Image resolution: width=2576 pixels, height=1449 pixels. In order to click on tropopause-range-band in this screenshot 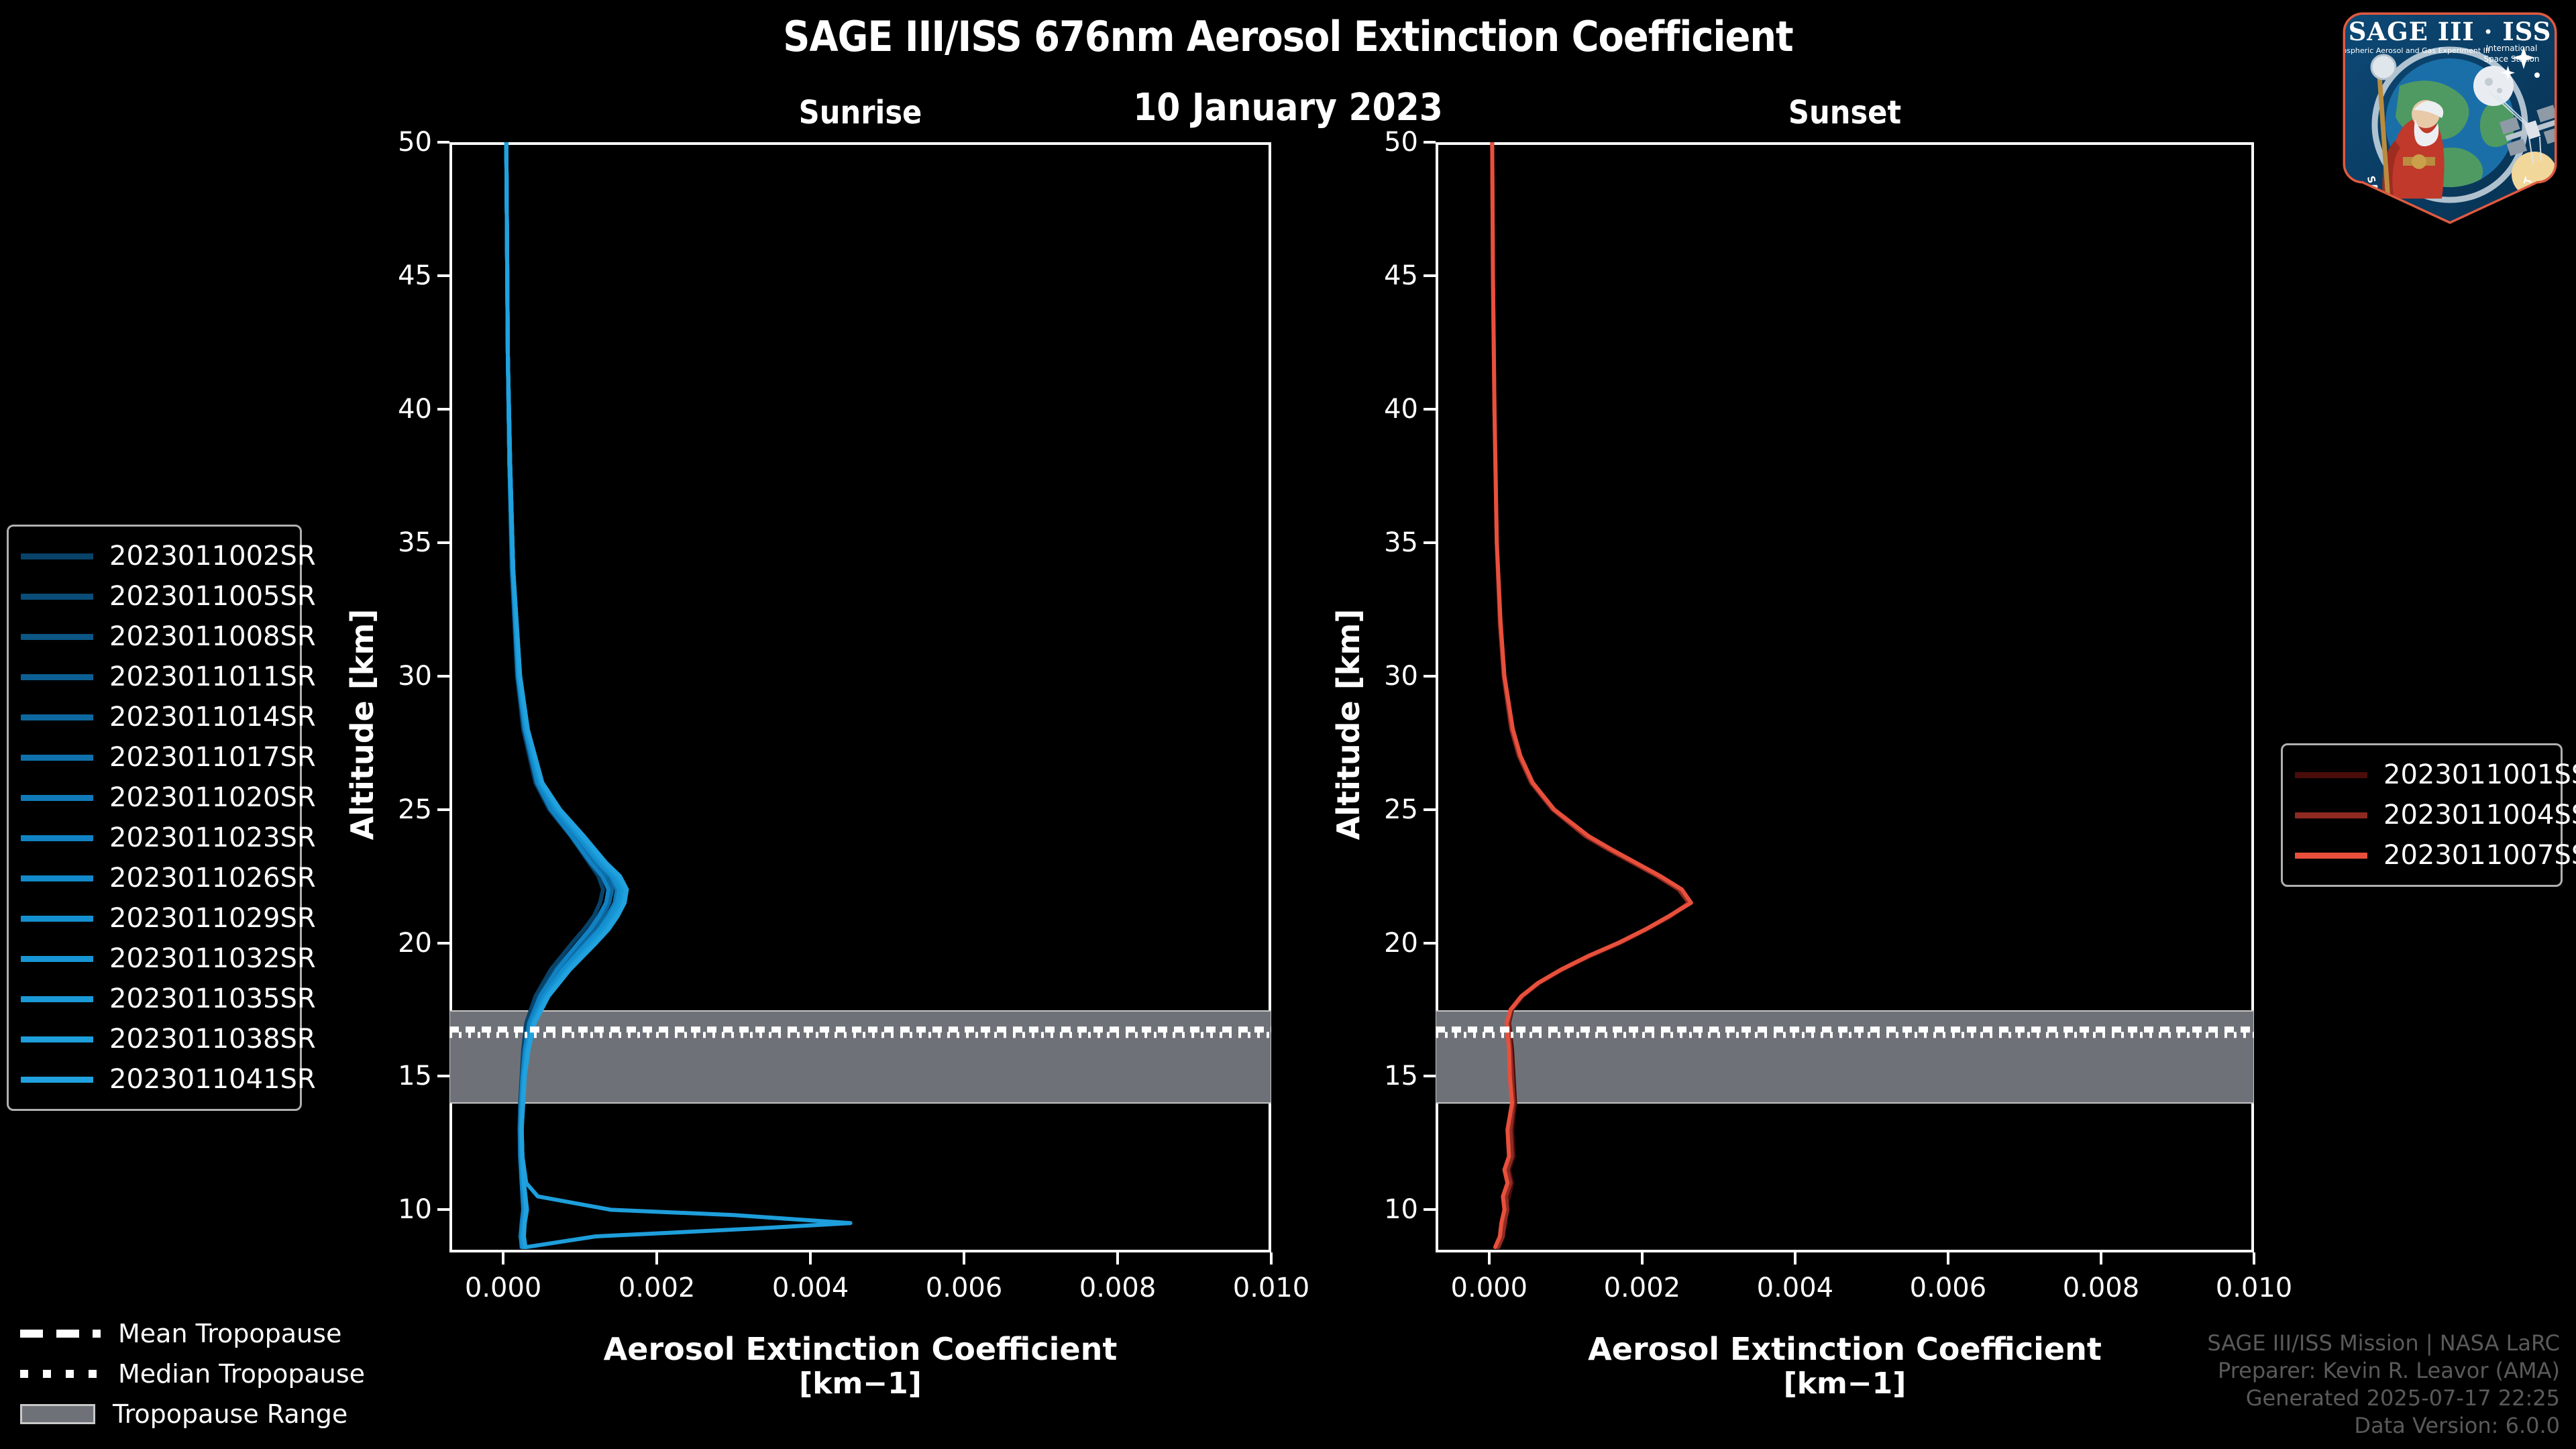, I will do `click(860, 1057)`.